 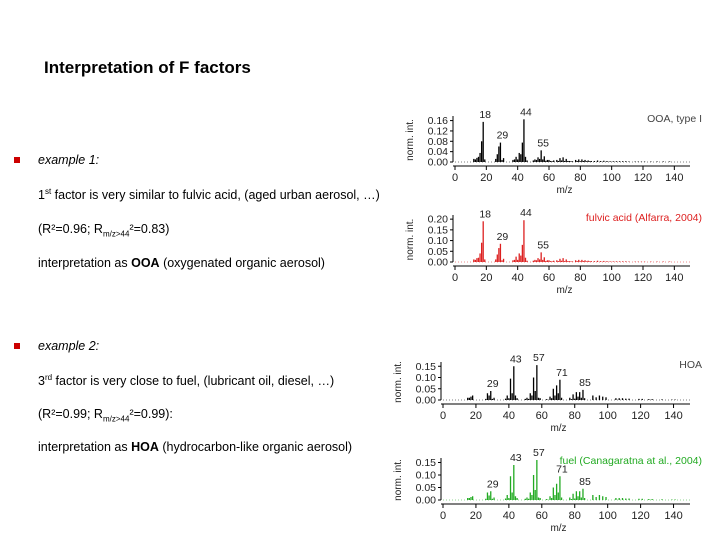 I want to click on chart2-x-tick-label: 120, so click(x=640, y=416).